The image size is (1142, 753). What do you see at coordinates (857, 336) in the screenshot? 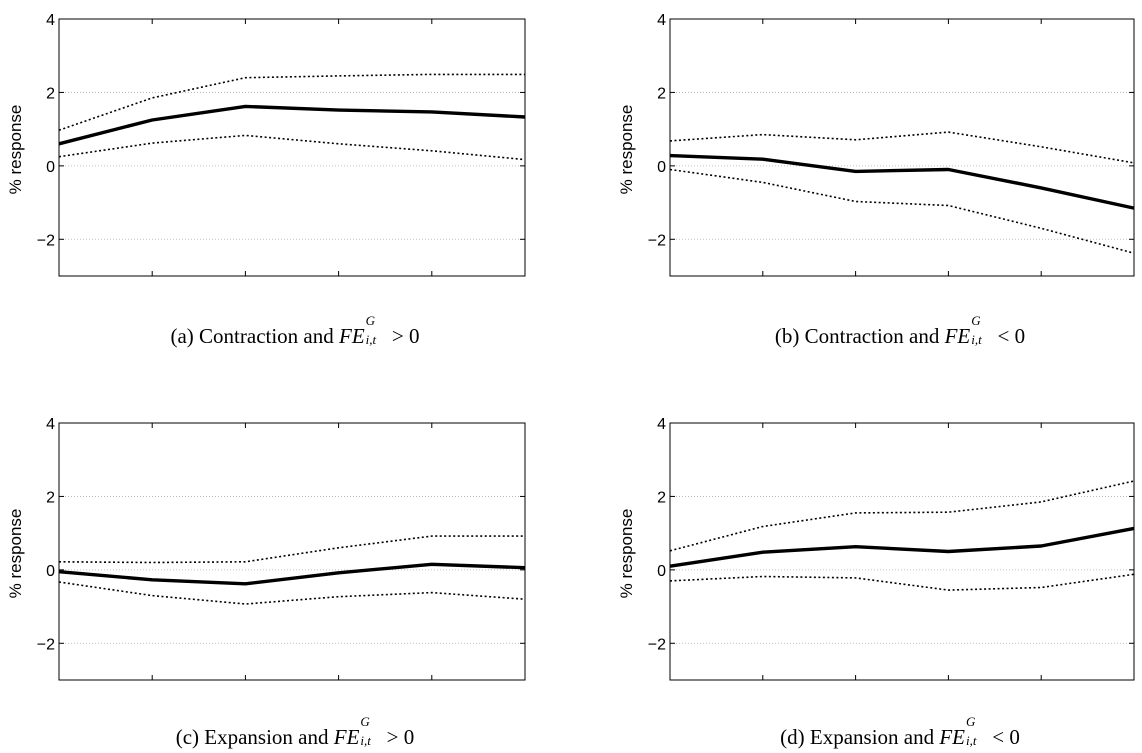
I see `caption-prefix: (b) Contraction and` at bounding box center [857, 336].